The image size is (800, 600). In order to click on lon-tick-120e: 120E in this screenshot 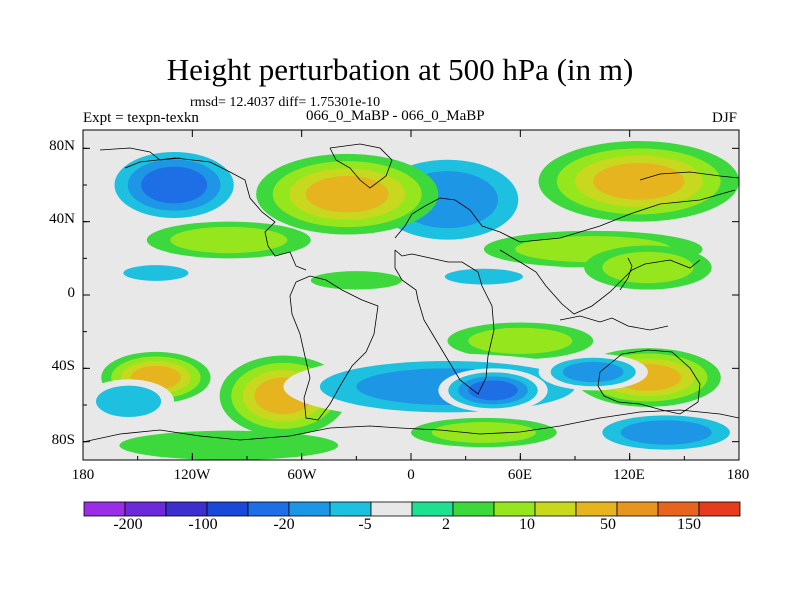, I will do `click(629, 475)`.